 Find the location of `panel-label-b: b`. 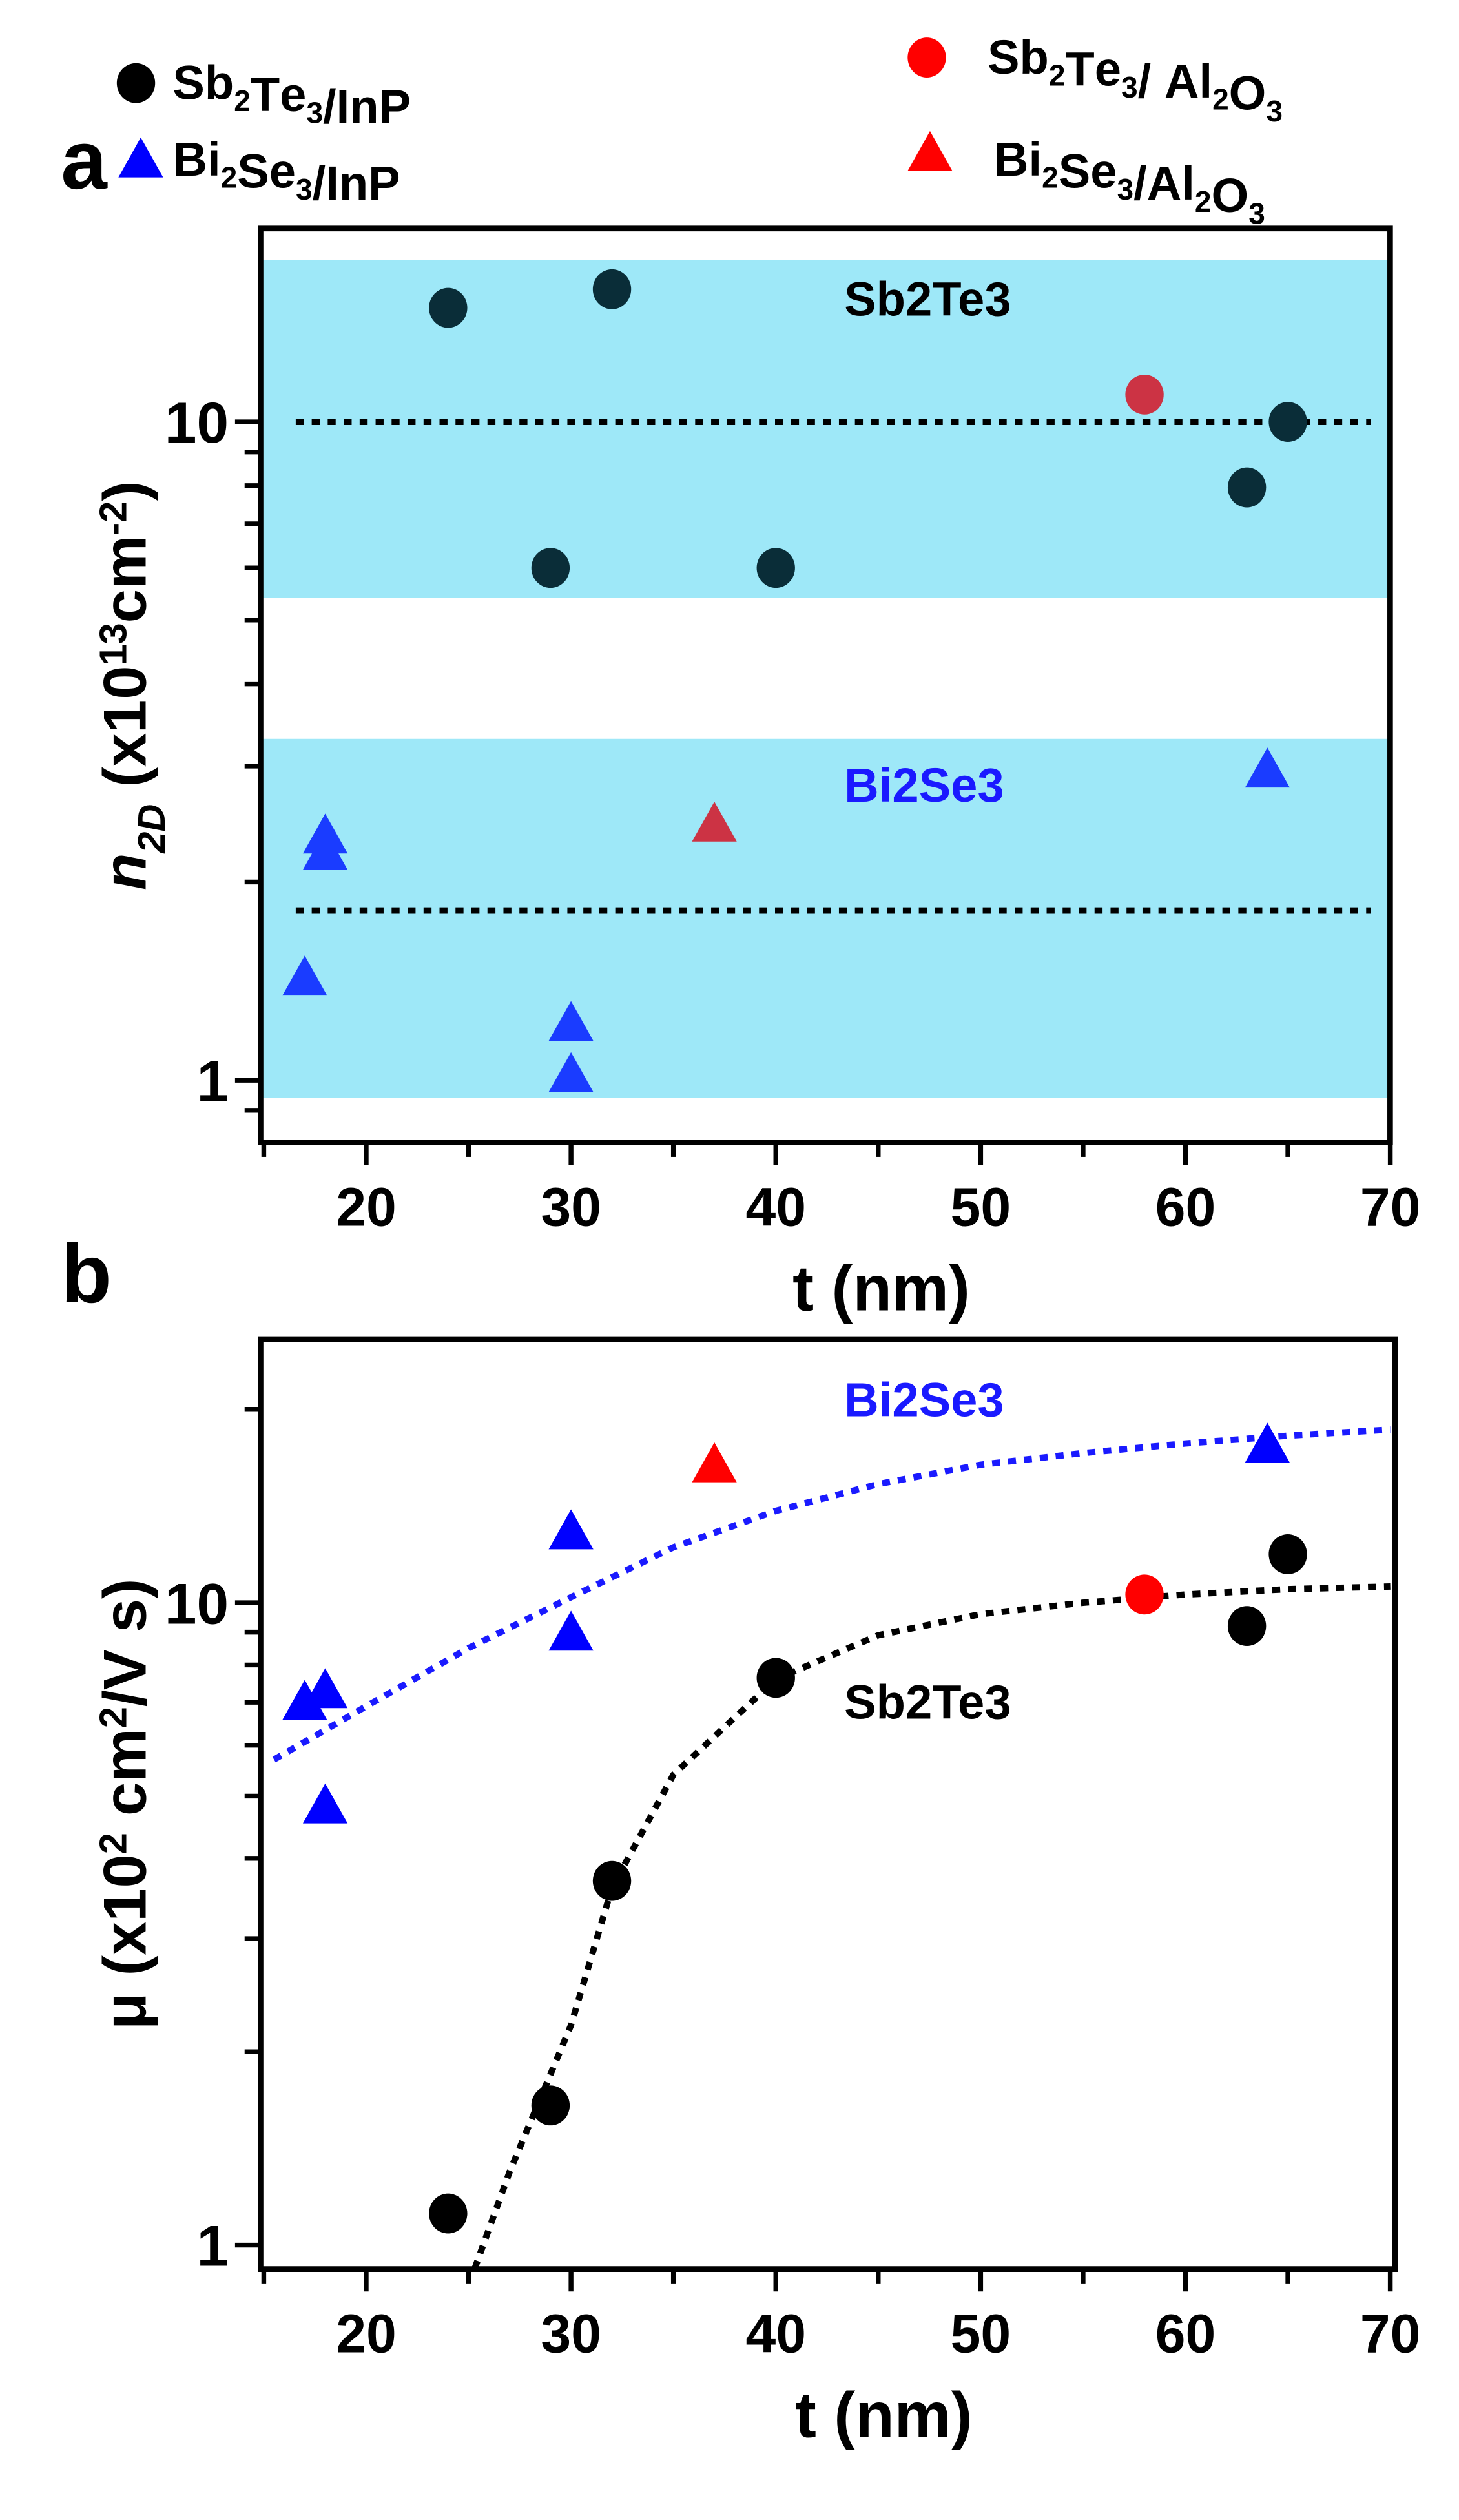

panel-label-b: b is located at coordinates (87, 1274).